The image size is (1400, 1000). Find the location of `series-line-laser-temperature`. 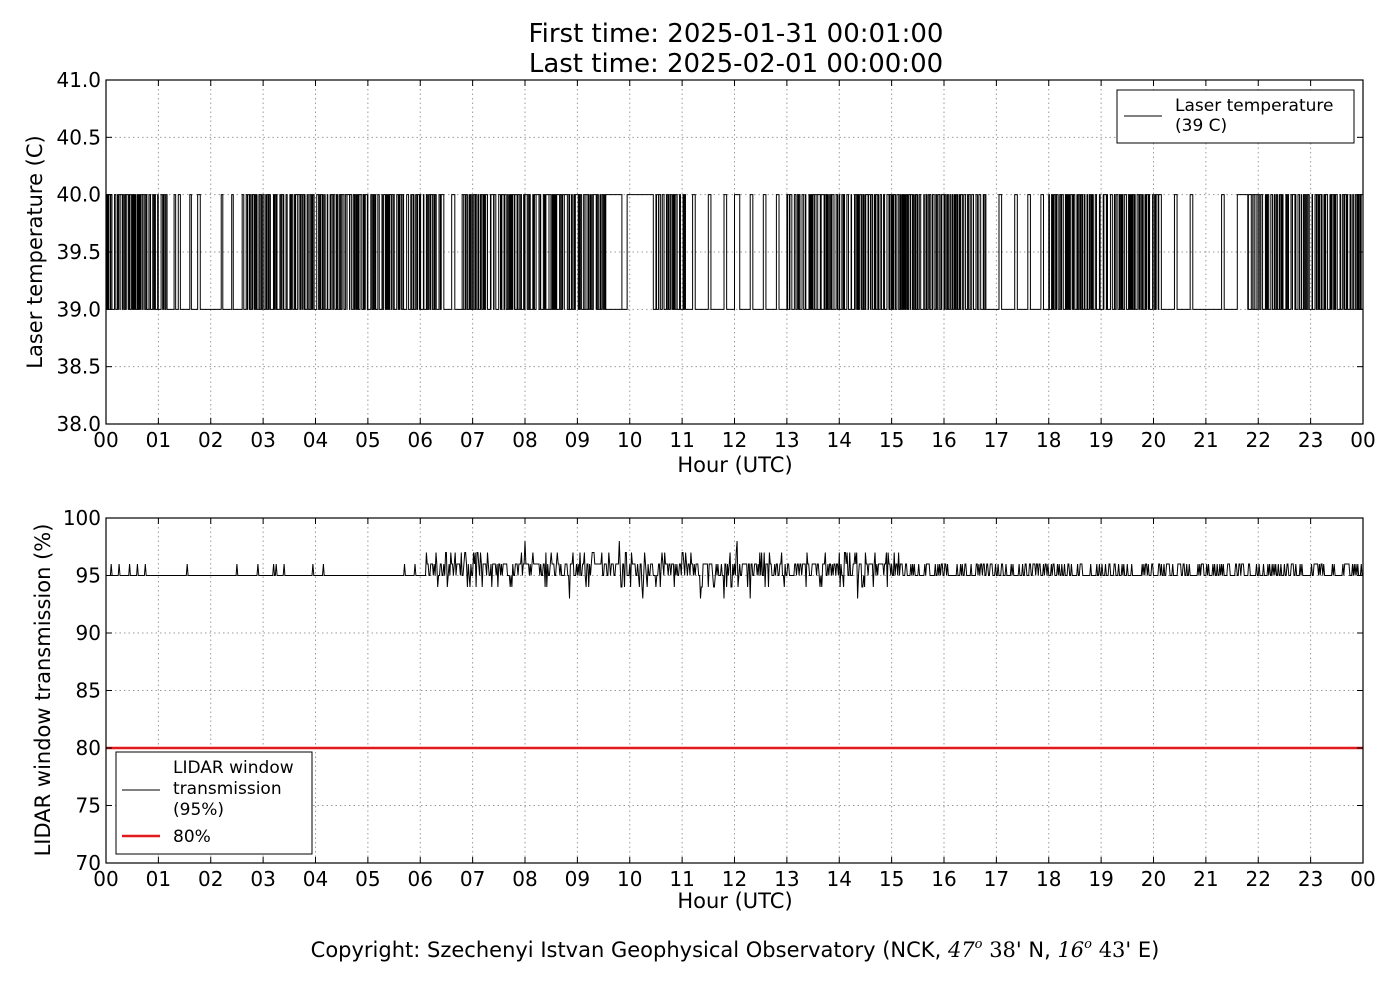

series-line-laser-temperature is located at coordinates (734, 252).